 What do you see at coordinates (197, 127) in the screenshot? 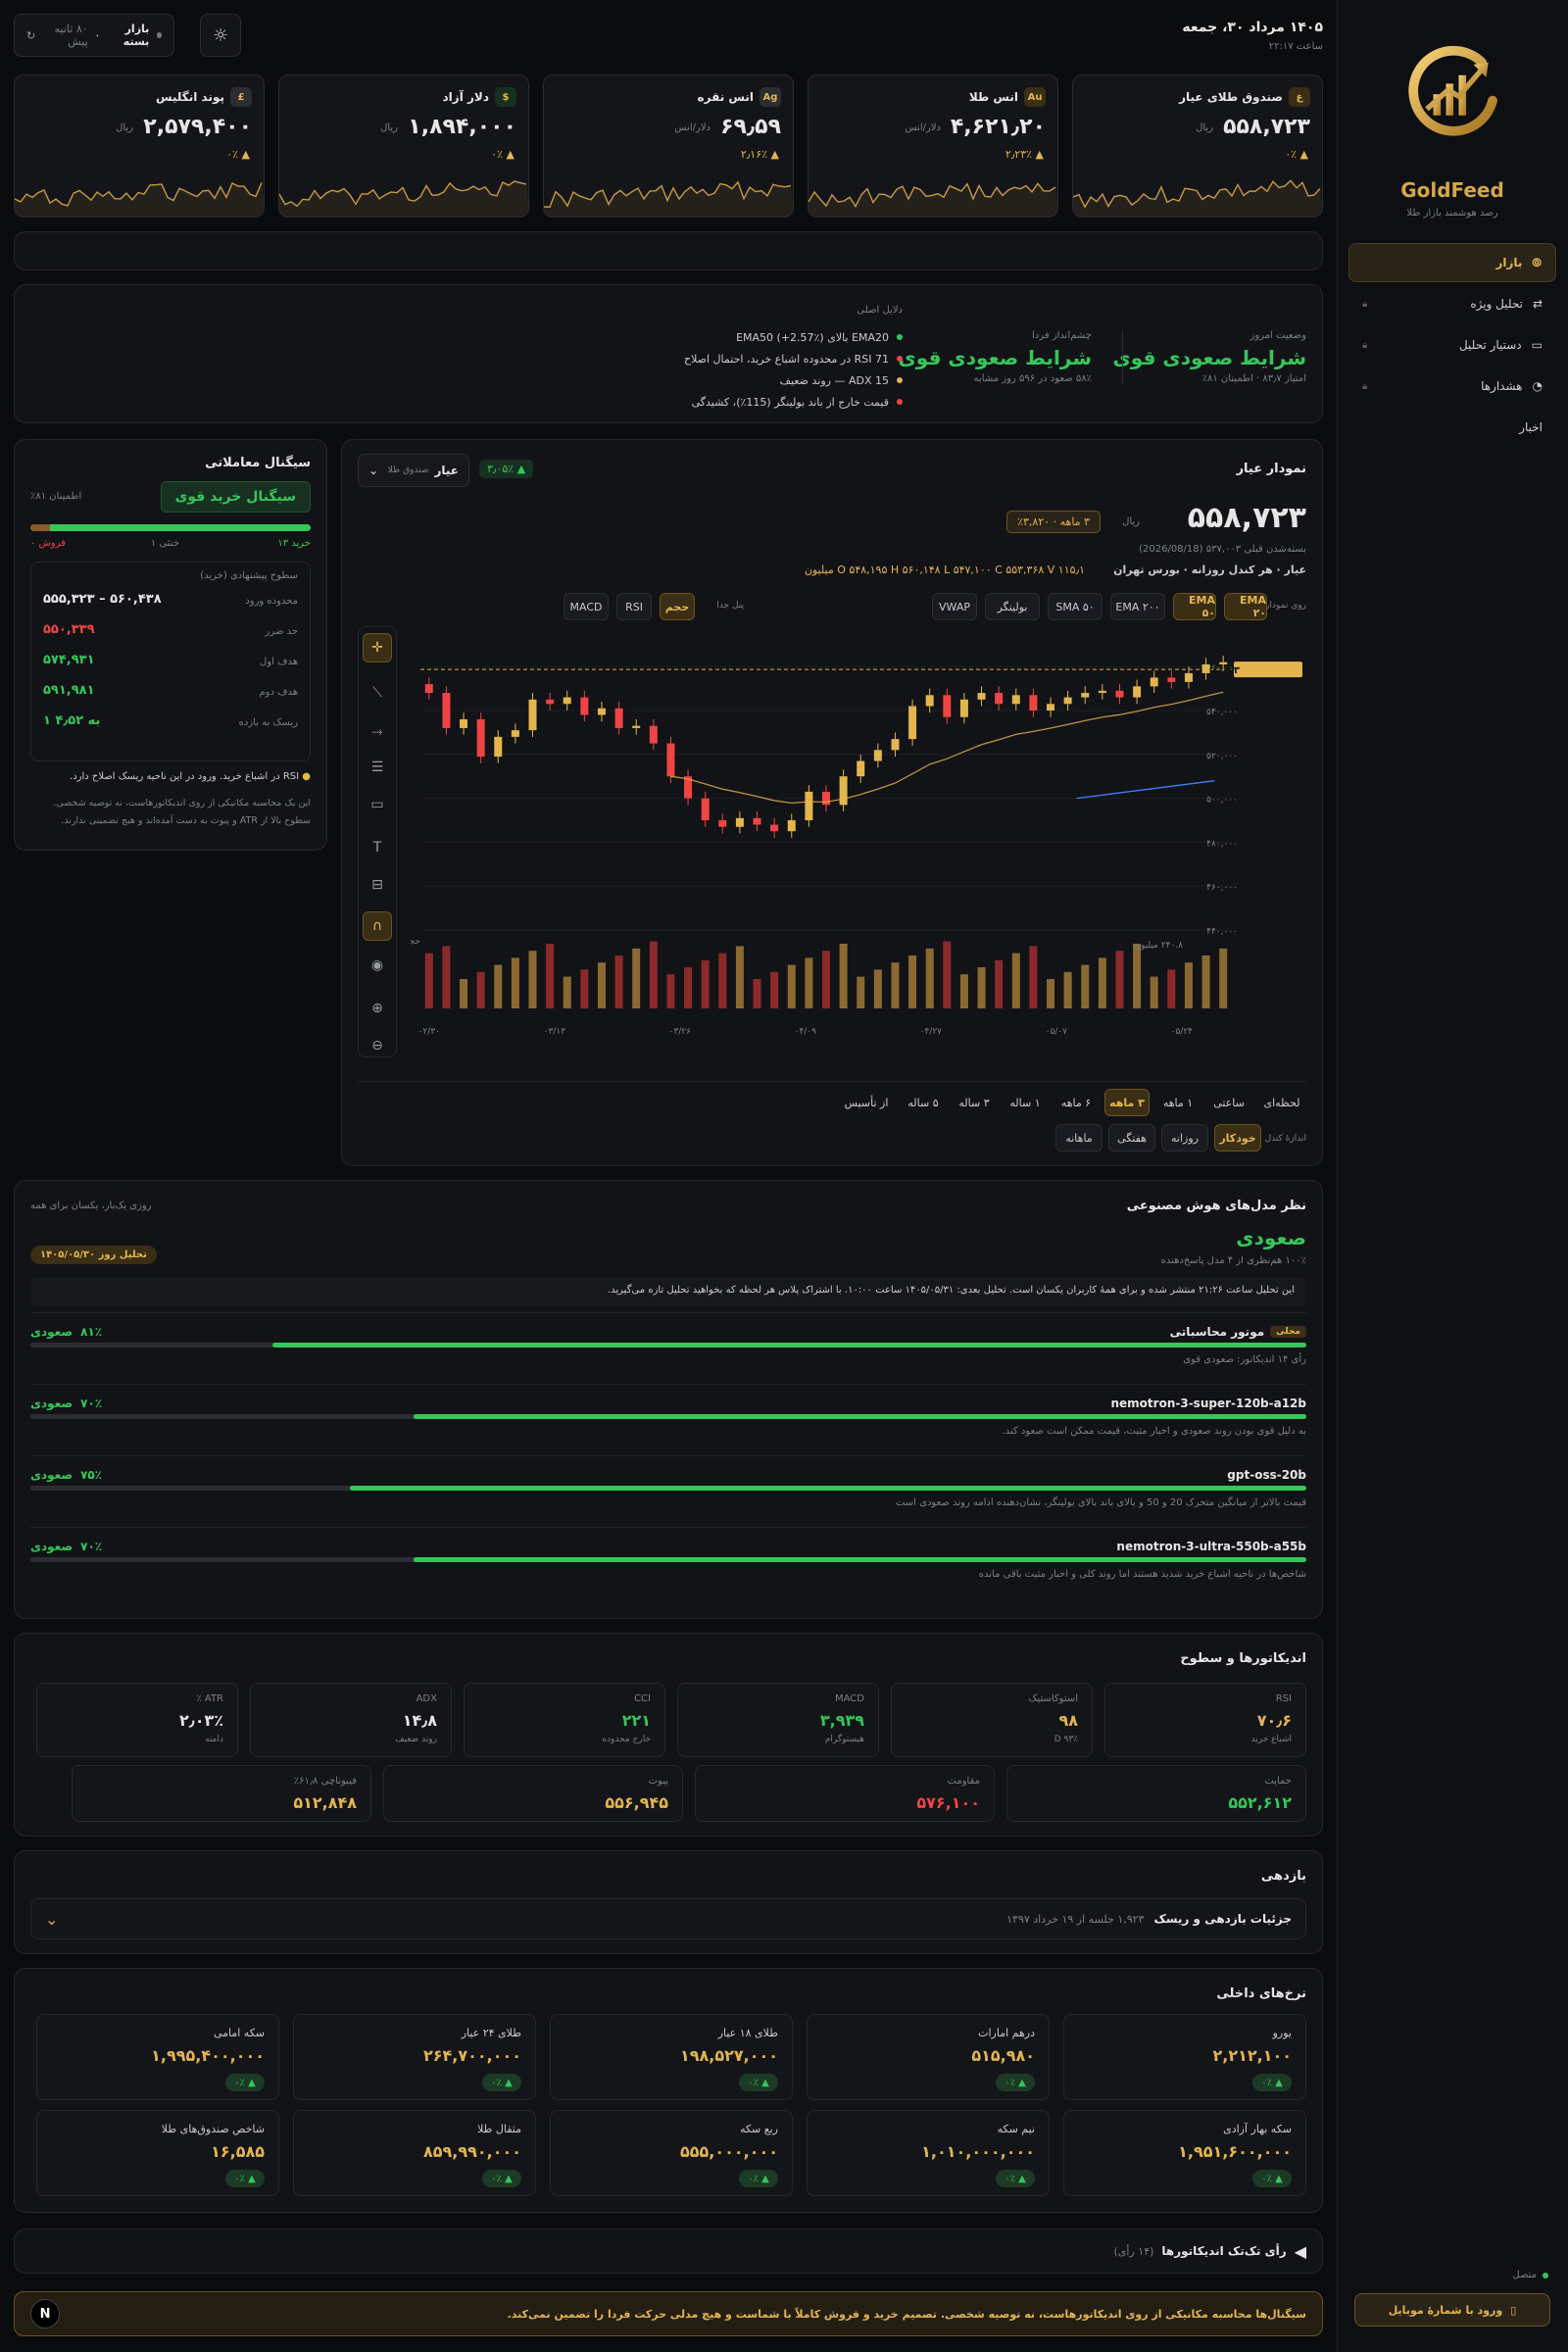
I see `ticker-price: ۲,۵۷۹,۴۰۰` at bounding box center [197, 127].